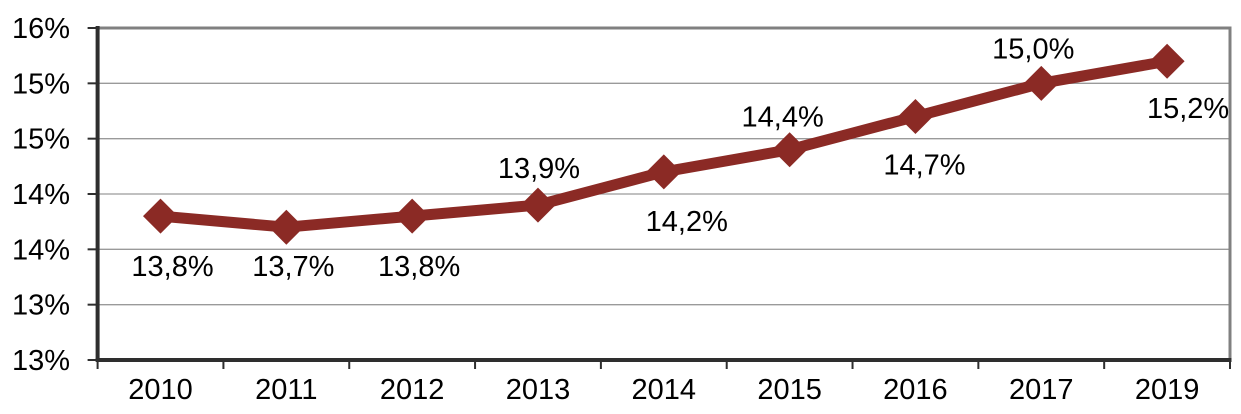 The height and width of the screenshot is (414, 1241). I want to click on data-point-label: 13,7%, so click(293, 267).